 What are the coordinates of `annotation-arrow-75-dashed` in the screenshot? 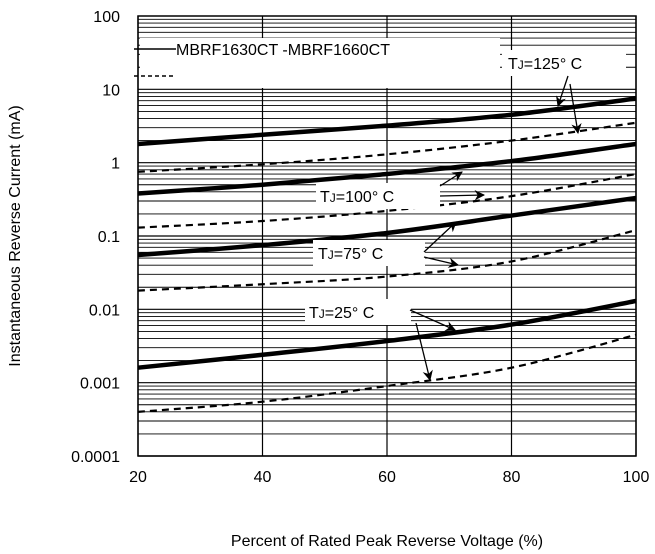 It's located at (441, 262).